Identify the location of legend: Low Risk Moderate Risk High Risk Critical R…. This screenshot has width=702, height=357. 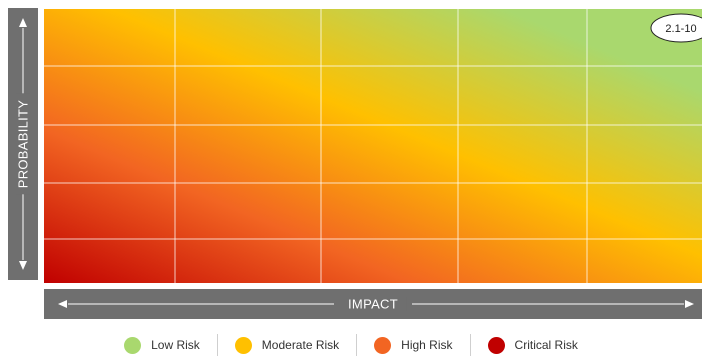
(351, 345).